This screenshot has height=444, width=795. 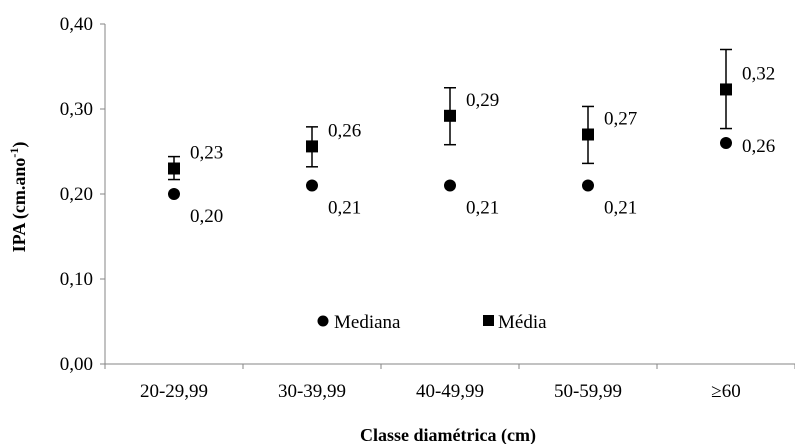 What do you see at coordinates (620, 119) in the screenshot?
I see `media-data-label: 0,27` at bounding box center [620, 119].